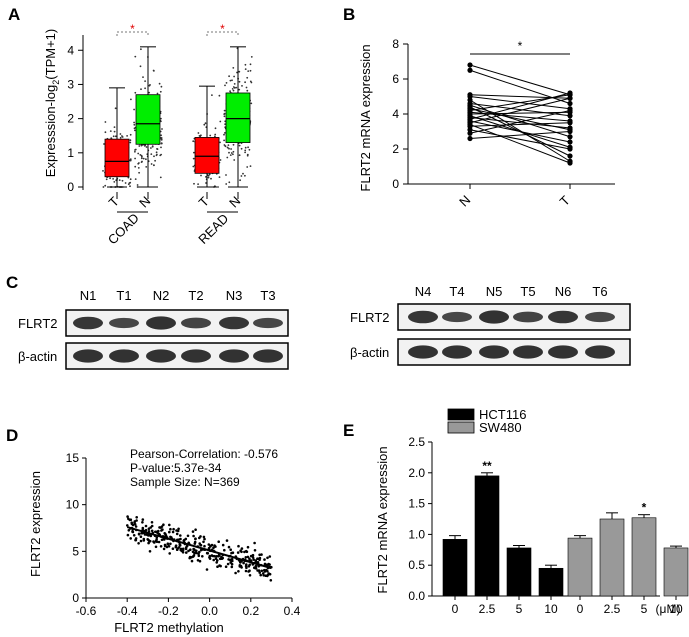 The image size is (689, 637). Describe the element at coordinates (117, 158) in the screenshot. I see `panel-a-box` at that location.